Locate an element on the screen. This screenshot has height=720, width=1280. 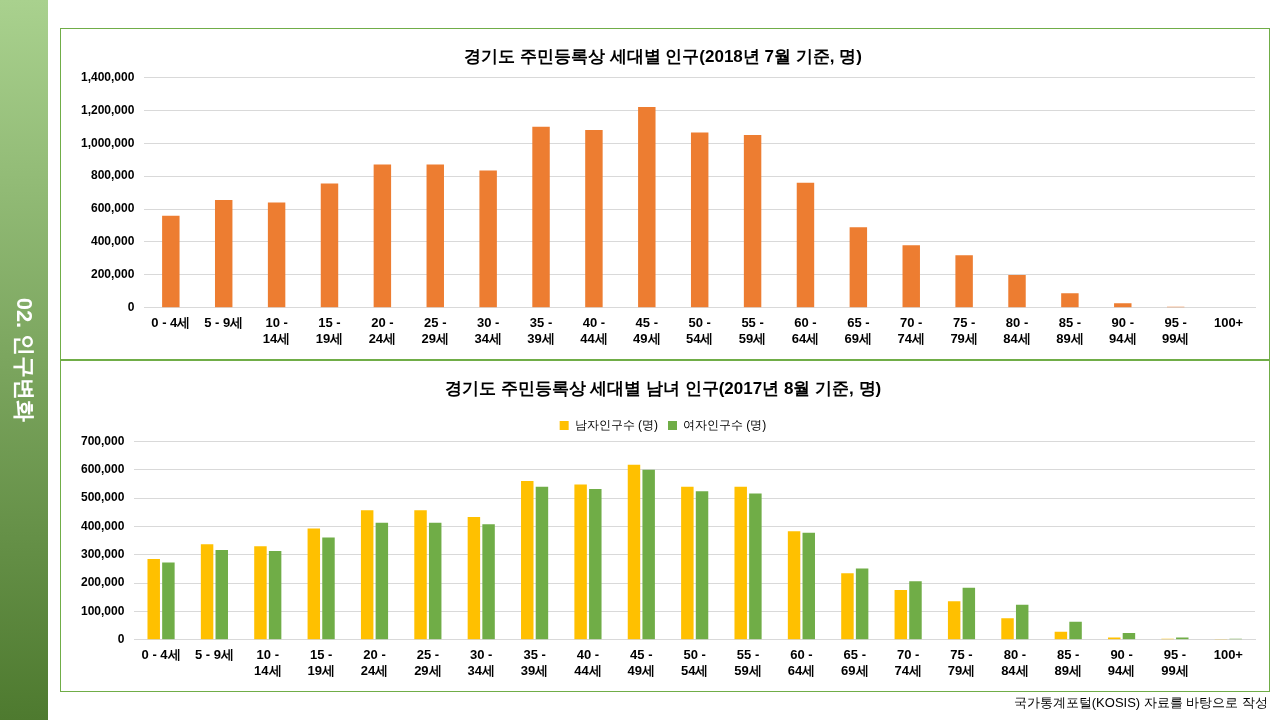
y-tick-label: 800,000 is located at coordinates (112, 175).